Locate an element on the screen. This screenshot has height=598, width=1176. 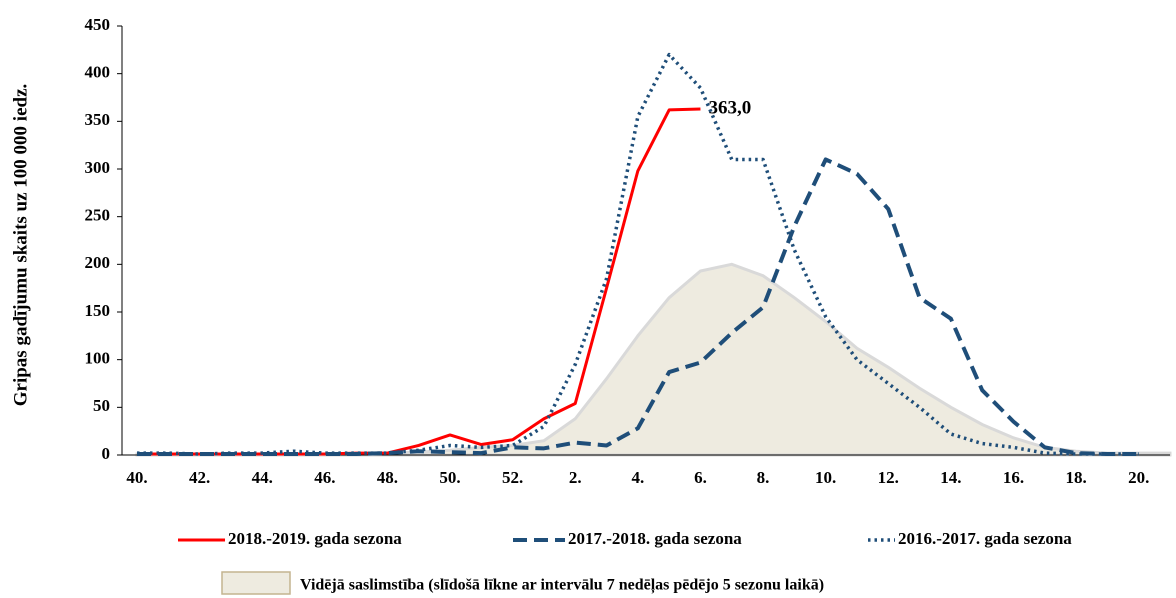
legend-label: 2018.-2019. gada sezona is located at coordinates (315, 538).